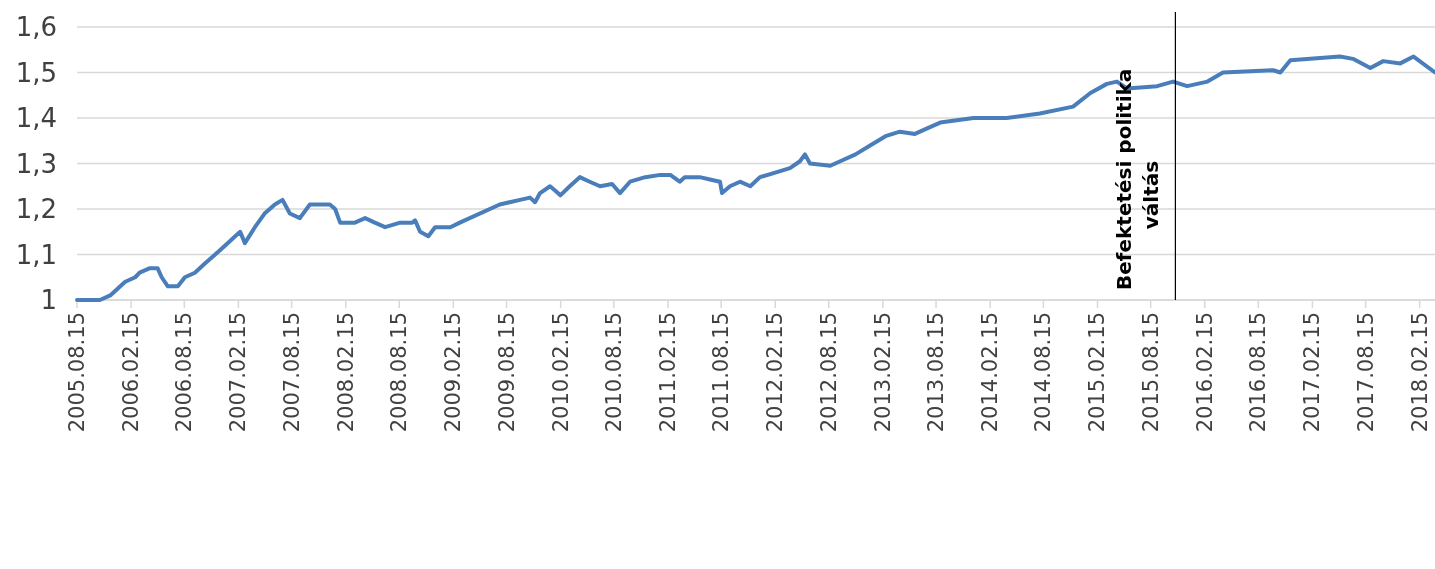 Image resolution: width=1435 pixels, height=569 pixels. What do you see at coordinates (1138, 179) in the screenshot?
I see `ref-line-label: Befektetési politika váltás` at bounding box center [1138, 179].